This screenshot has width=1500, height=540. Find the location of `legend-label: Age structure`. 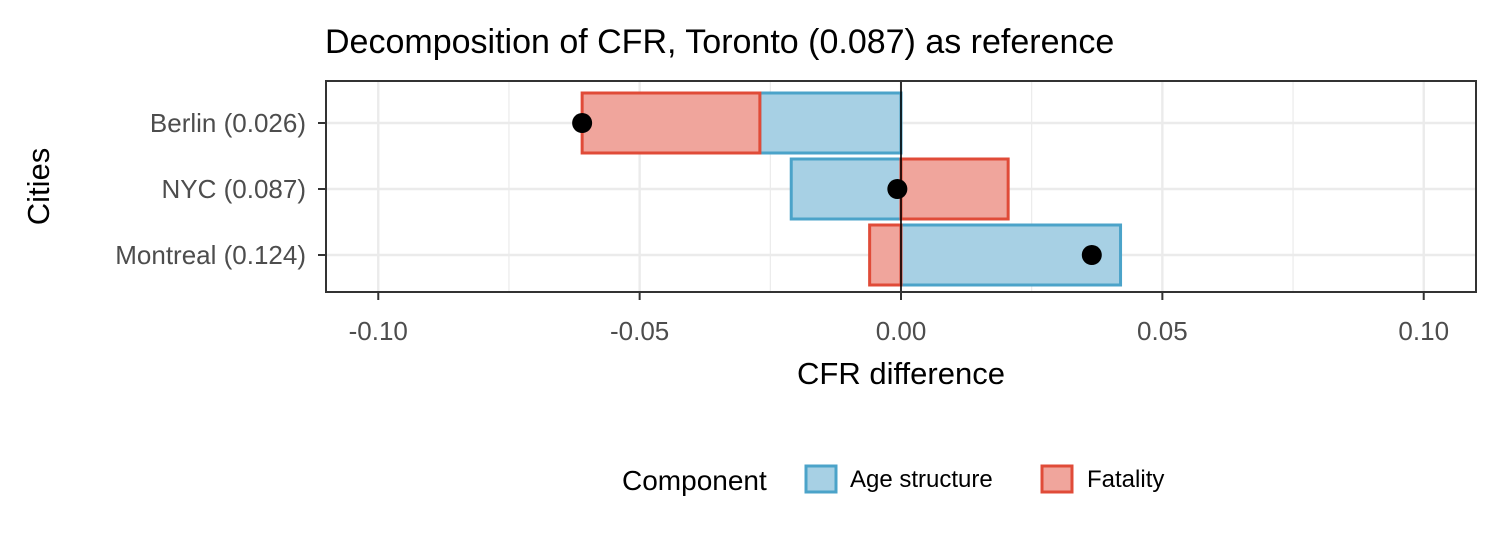

legend-label: Age structure is located at coordinates (921, 479).